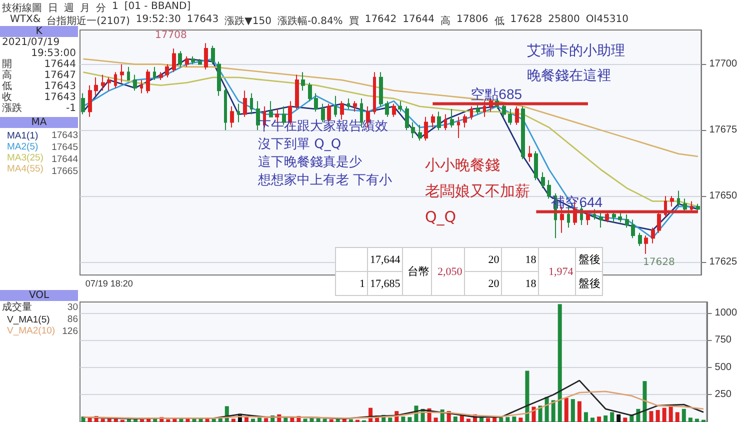 The width and height of the screenshot is (740, 422). I want to click on text: 週, so click(69, 8).